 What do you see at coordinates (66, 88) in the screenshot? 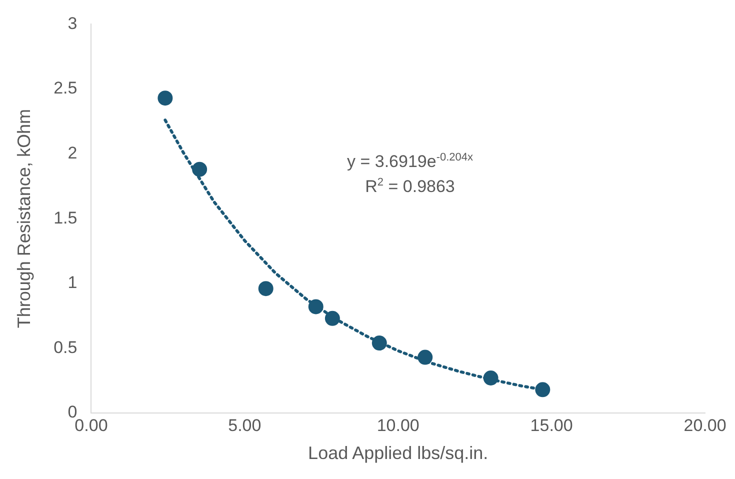
I see `y-tick-label: 2.5` at bounding box center [66, 88].